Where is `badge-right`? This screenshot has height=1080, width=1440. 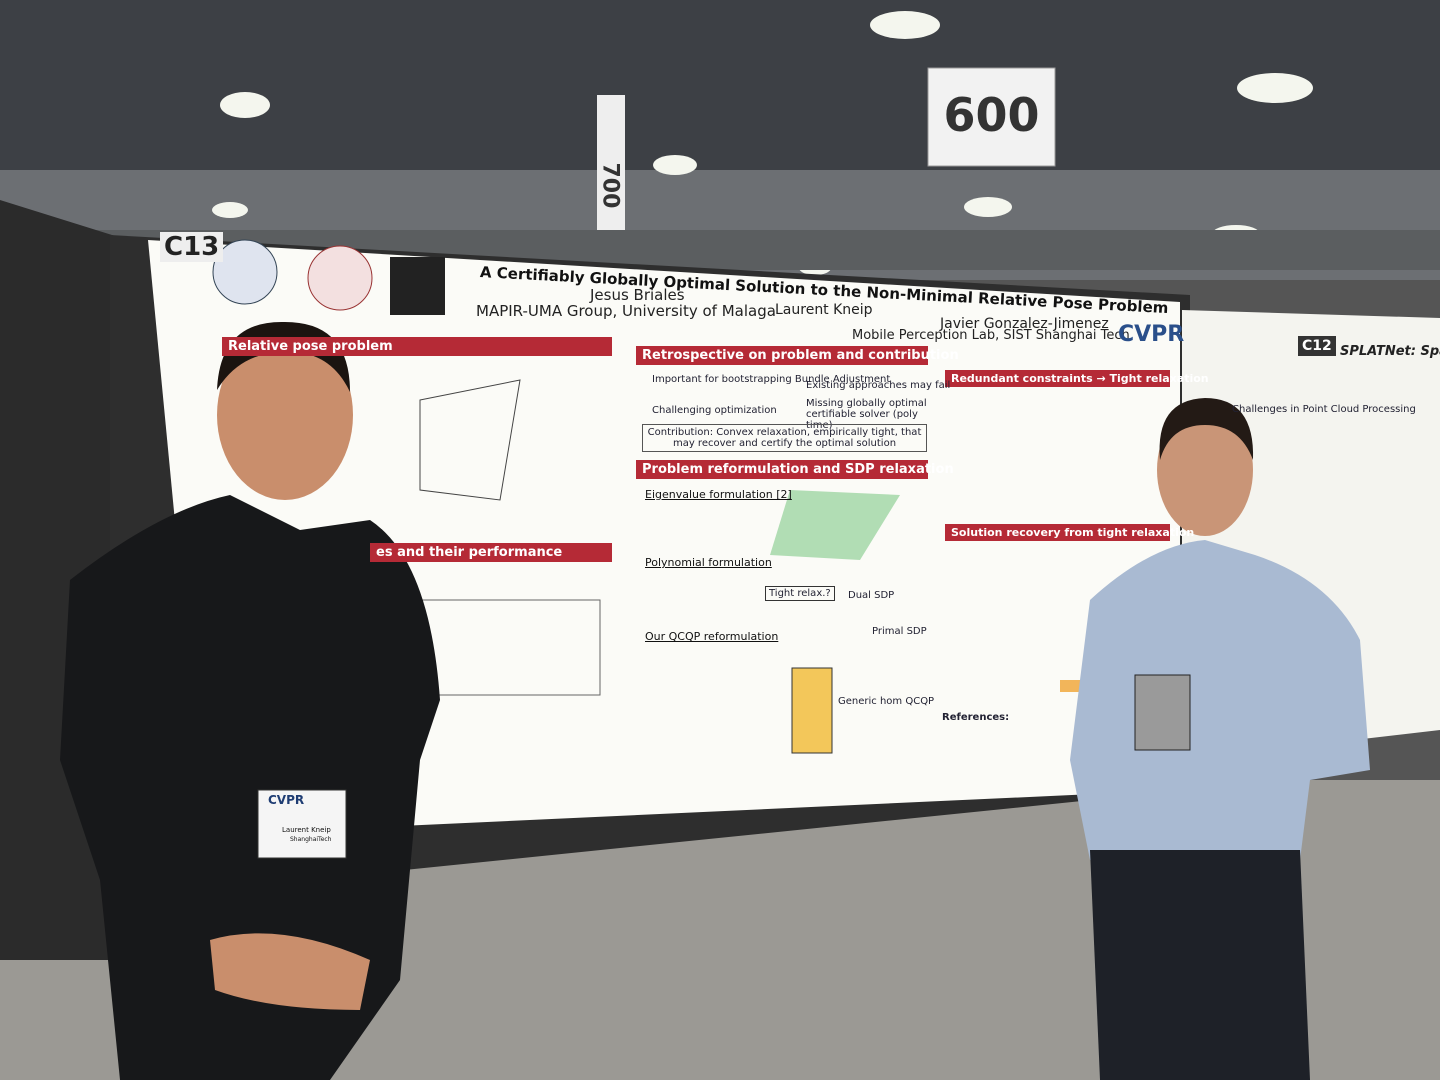 badge-right is located at coordinates (1162, 712).